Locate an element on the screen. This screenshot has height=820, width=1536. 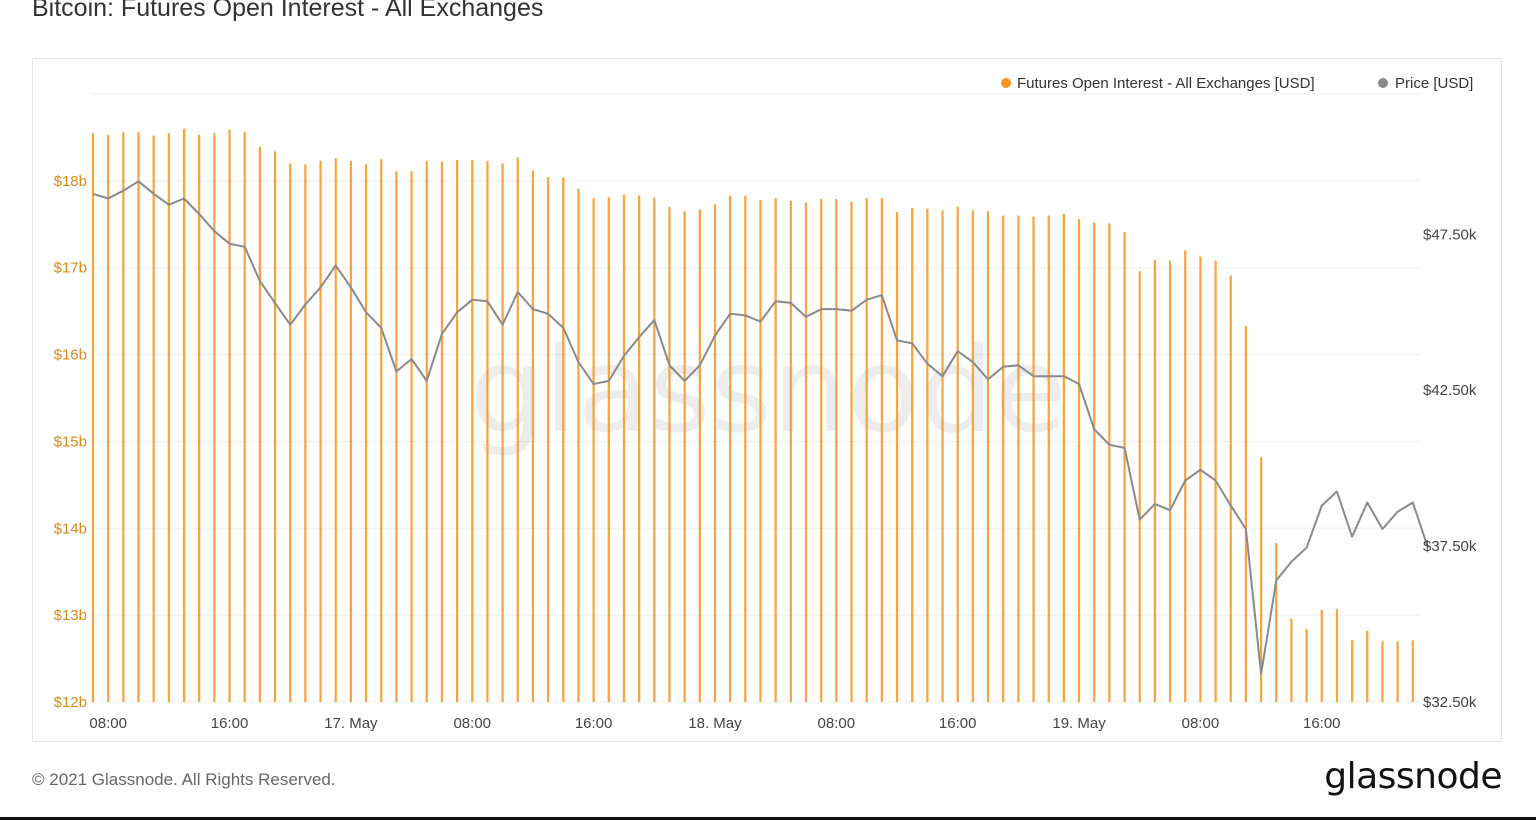
right-axis-tick: $37.50k is located at coordinates (1450, 546).